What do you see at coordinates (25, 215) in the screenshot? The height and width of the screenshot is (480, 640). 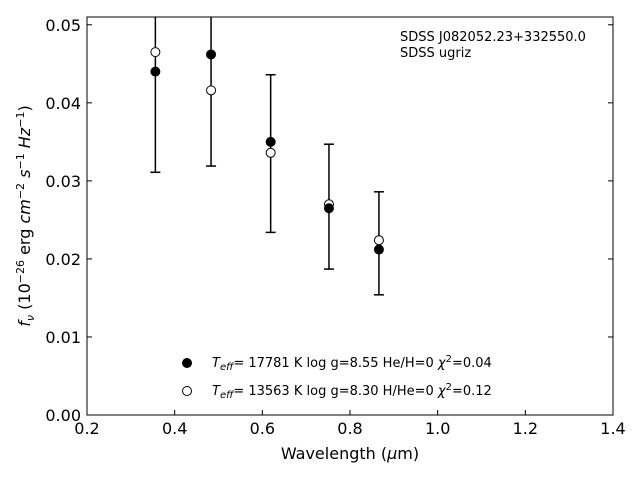 I see `y-axis-label: fν (10−26 erg cm−2 s−1 Hz−1)` at bounding box center [25, 215].